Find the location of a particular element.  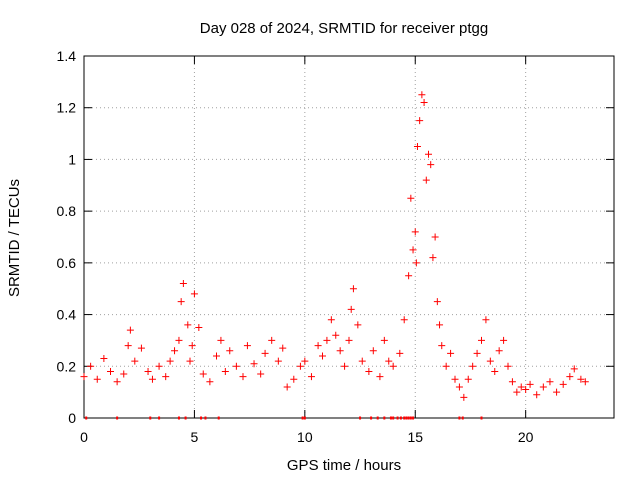

y-tick-label: 0.8 is located at coordinates (67, 211).